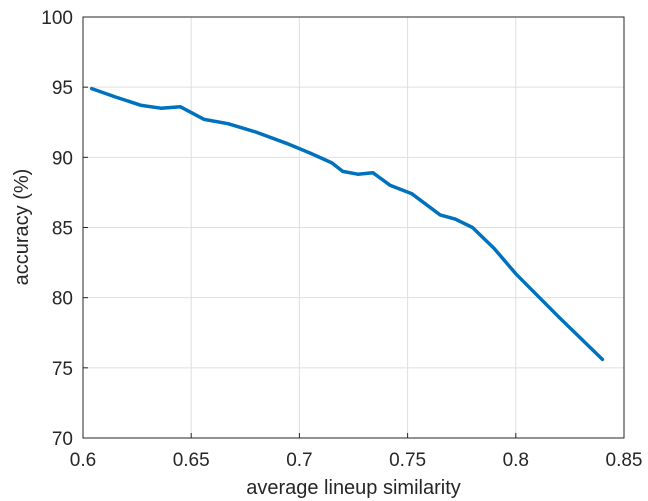 The width and height of the screenshot is (648, 501). I want to click on y-tick-label: 95, so click(62, 88).